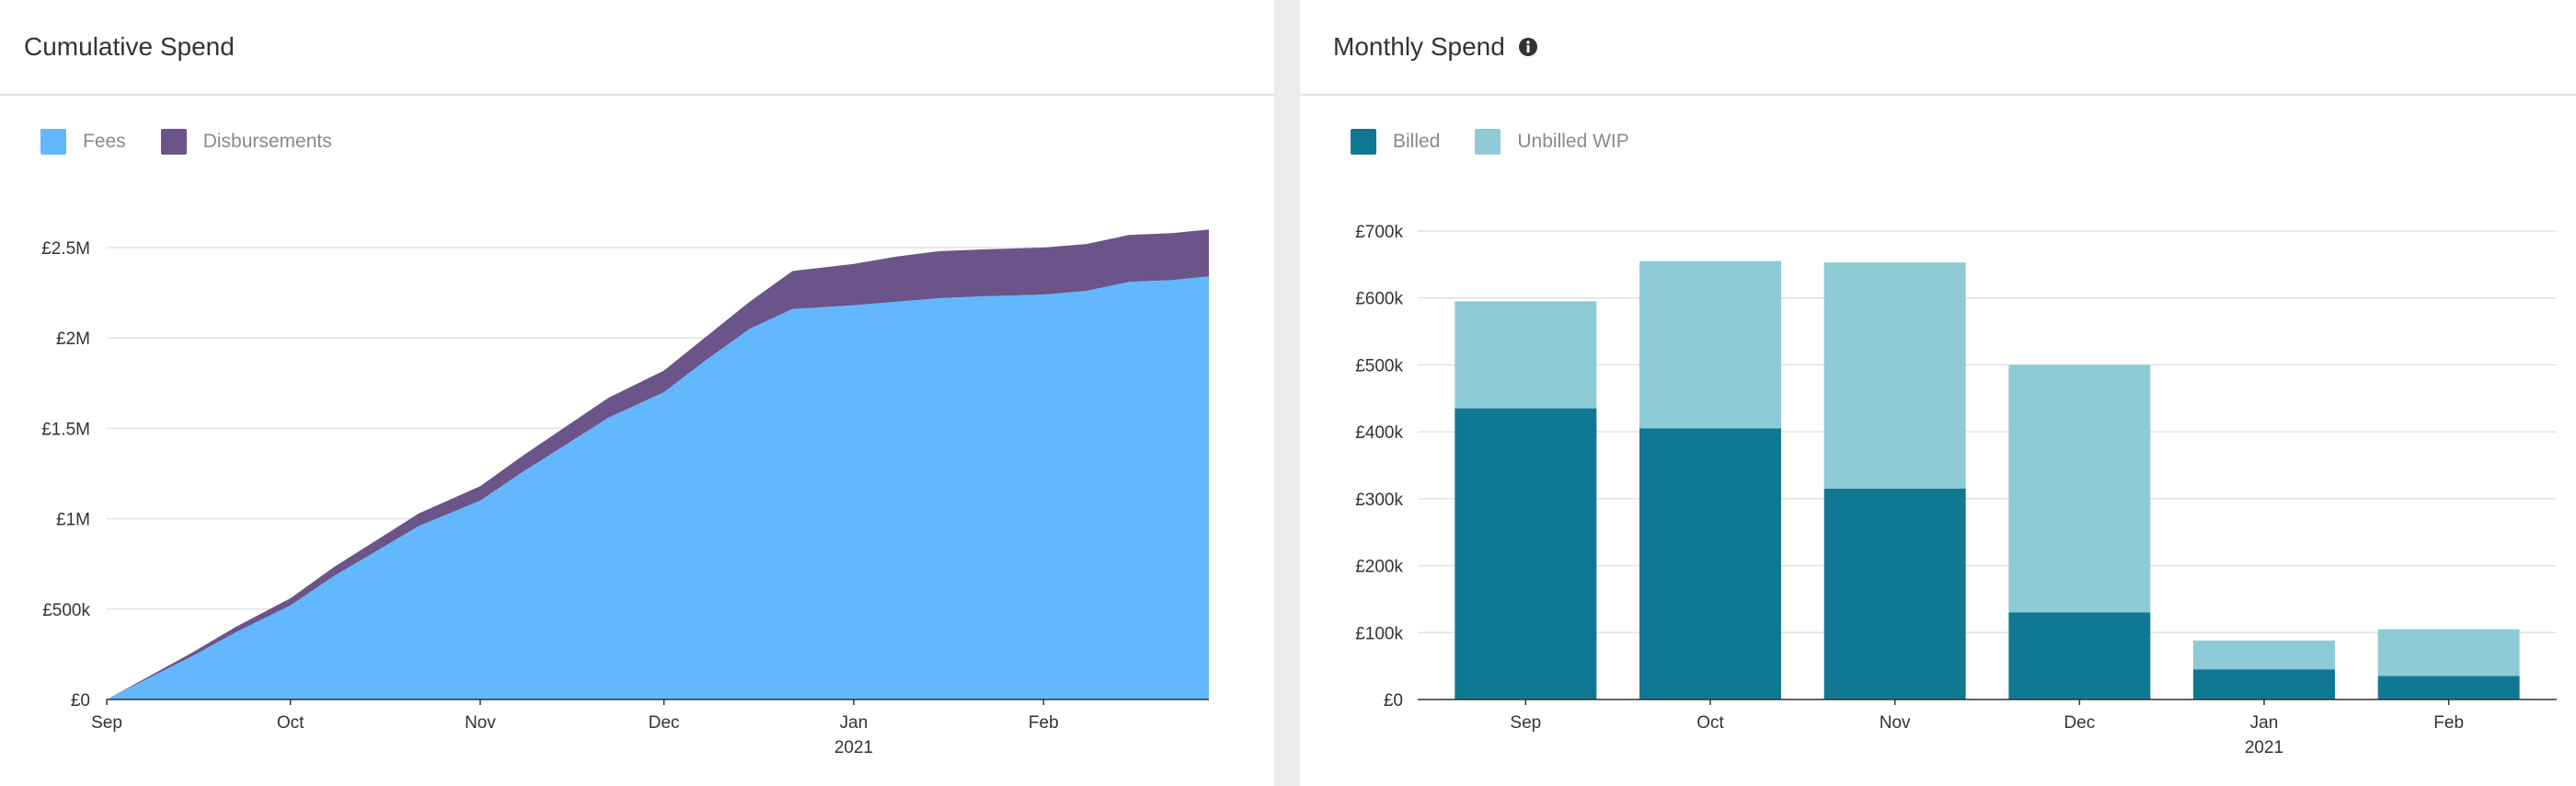 This screenshot has height=786, width=2576. What do you see at coordinates (73, 521) in the screenshot?
I see `y-tick-label: £1M` at bounding box center [73, 521].